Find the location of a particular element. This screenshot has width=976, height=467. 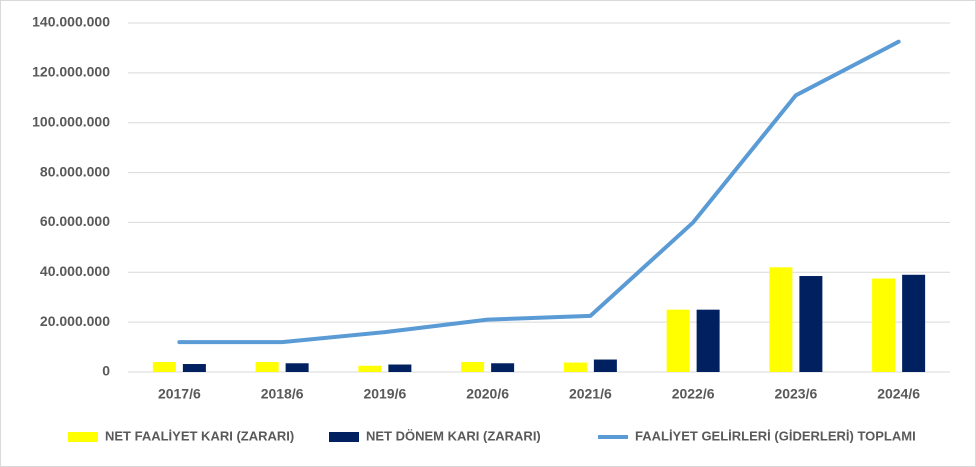

x-tick-label: 2020/6 is located at coordinates (487, 394).